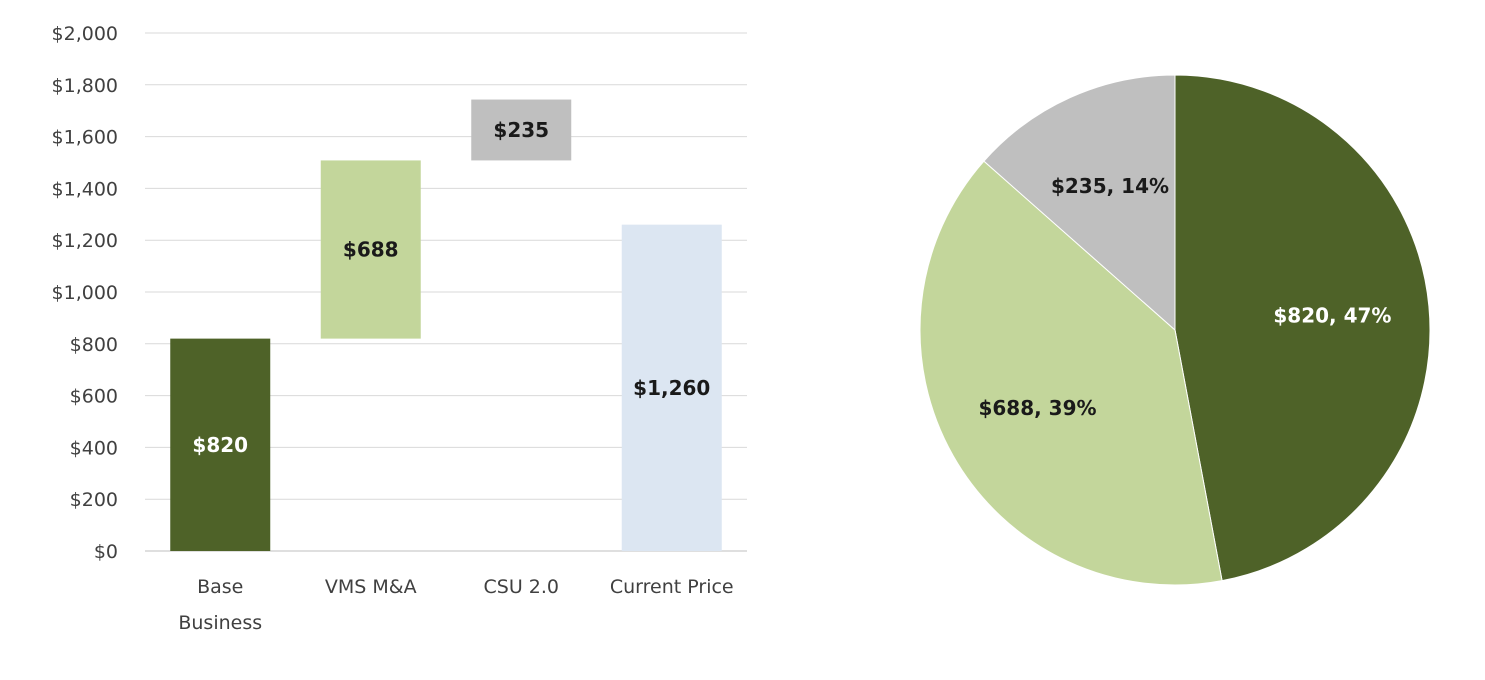 The width and height of the screenshot is (1485, 680). What do you see at coordinates (94, 397) in the screenshot?
I see `y-tick-label: $600` at bounding box center [94, 397].